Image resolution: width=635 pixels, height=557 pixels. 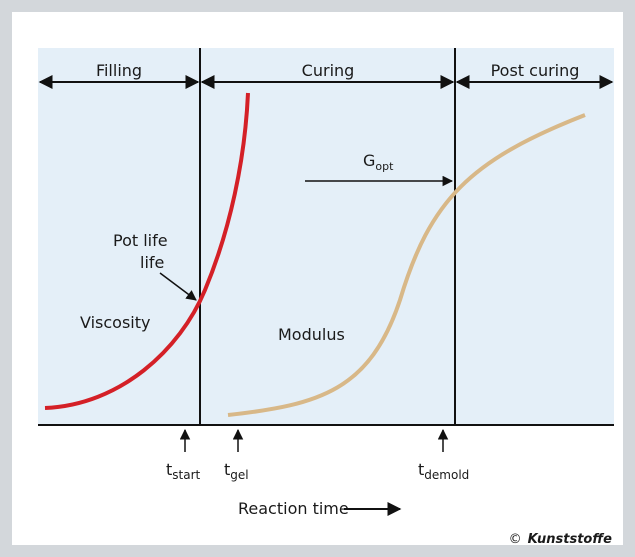 I want to click on time-label: tgel, so click(x=236, y=471).